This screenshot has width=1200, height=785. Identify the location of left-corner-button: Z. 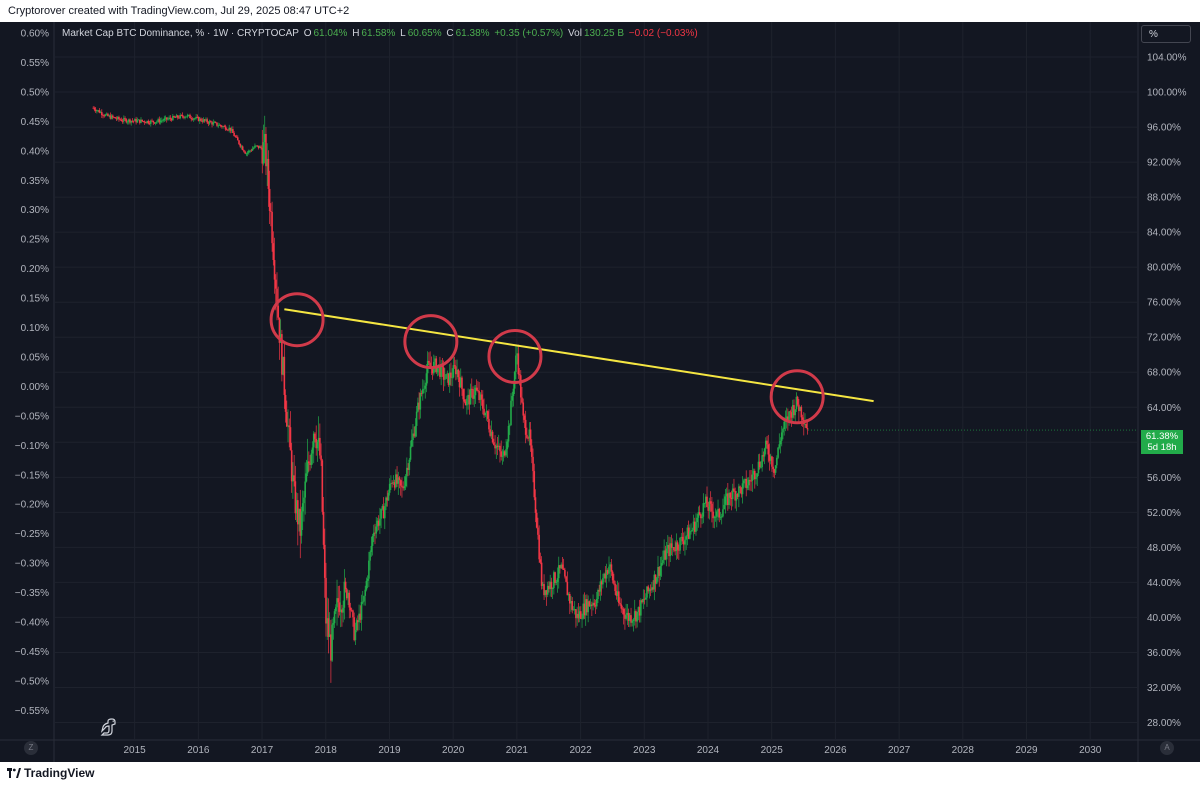
(31, 748).